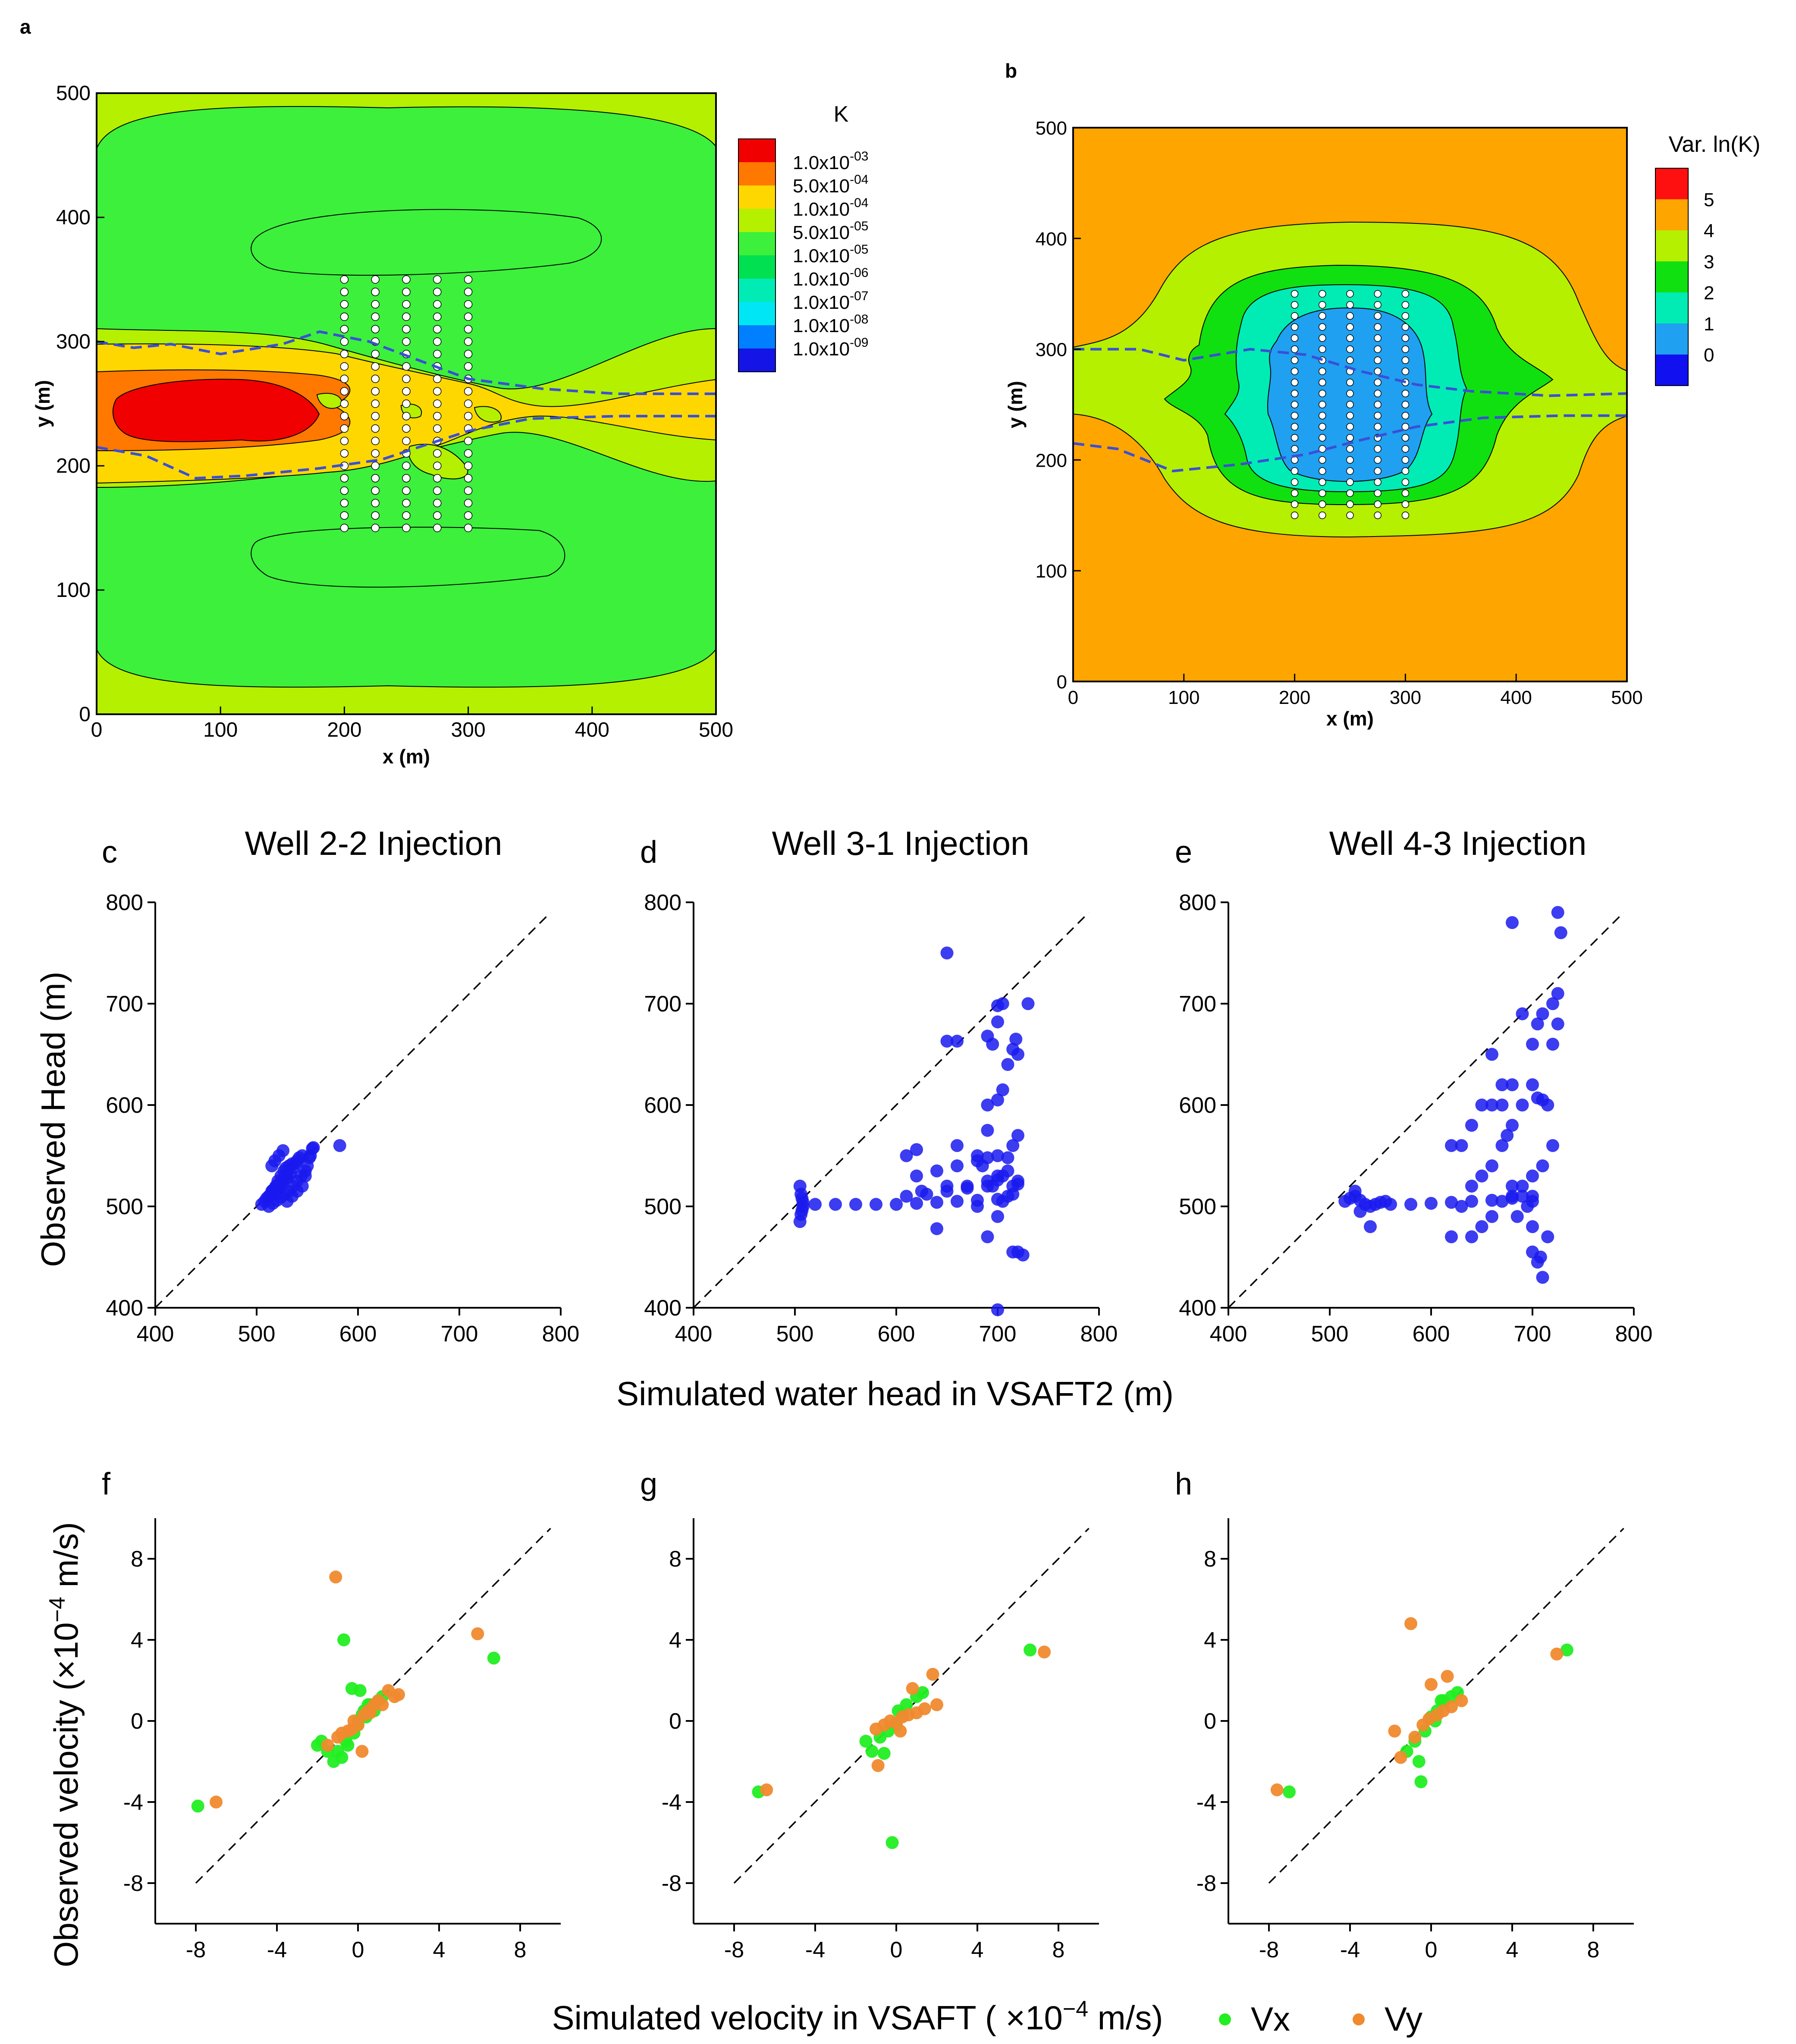 The image size is (1796, 2044). I want to click on velocity-ylabel: Observed velocity (×10−4 m/s), so click(65, 1744).